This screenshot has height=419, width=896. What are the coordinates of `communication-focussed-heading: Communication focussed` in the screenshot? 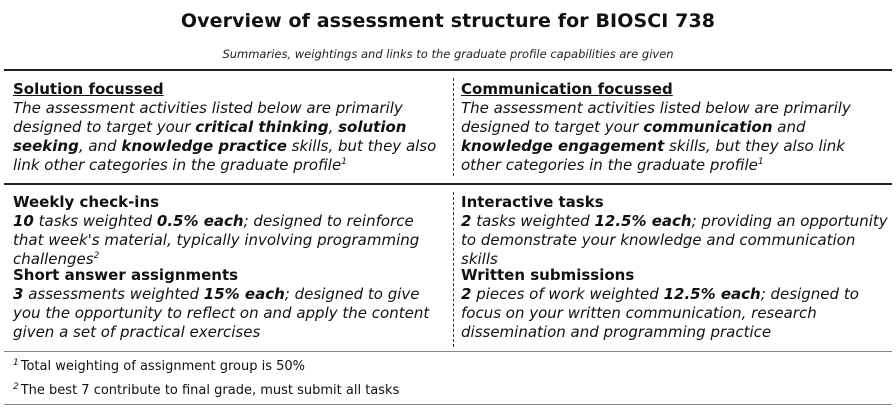 It's located at (567, 89).